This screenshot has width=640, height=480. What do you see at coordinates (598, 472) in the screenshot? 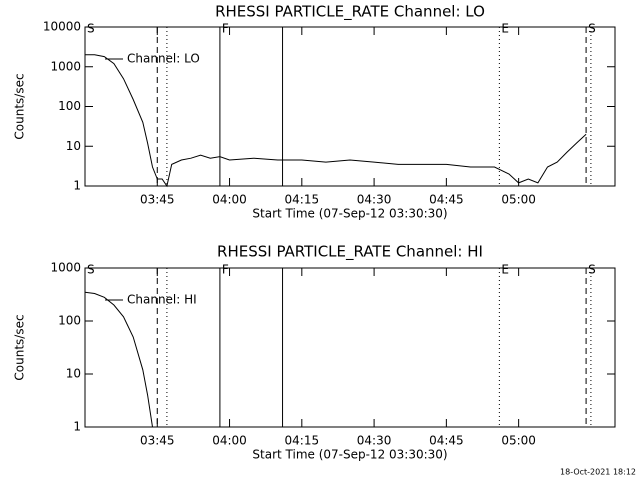
I see `footer: 18-Oct-2021 18:12` at bounding box center [598, 472].